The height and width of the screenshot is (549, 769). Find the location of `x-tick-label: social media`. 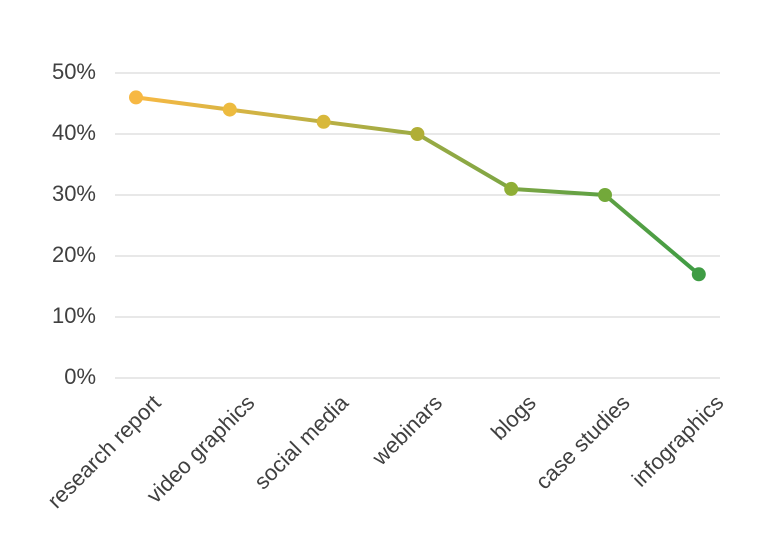

x-tick-label: social media is located at coordinates (301, 441).